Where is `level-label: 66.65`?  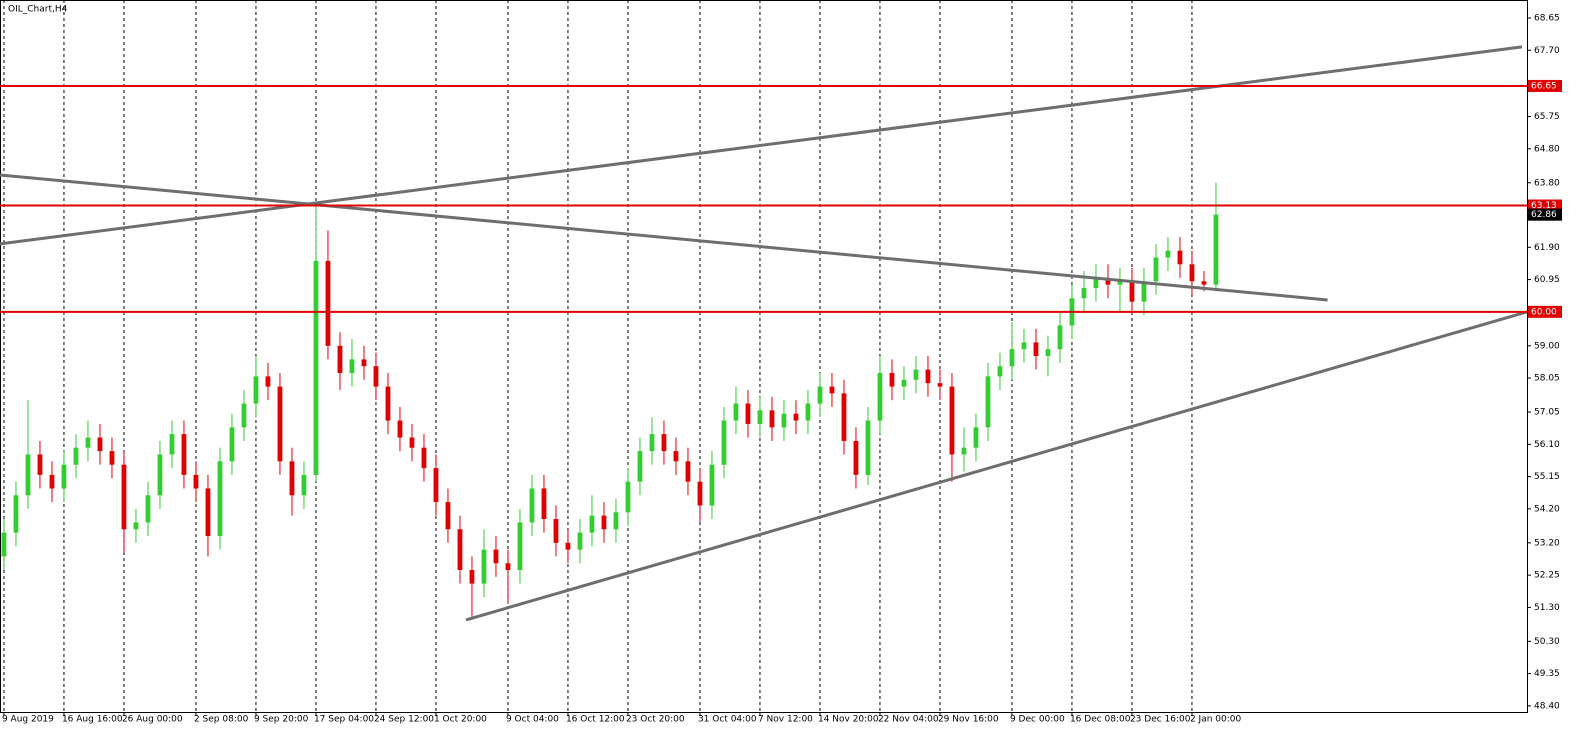 level-label: 66.65 is located at coordinates (1544, 86).